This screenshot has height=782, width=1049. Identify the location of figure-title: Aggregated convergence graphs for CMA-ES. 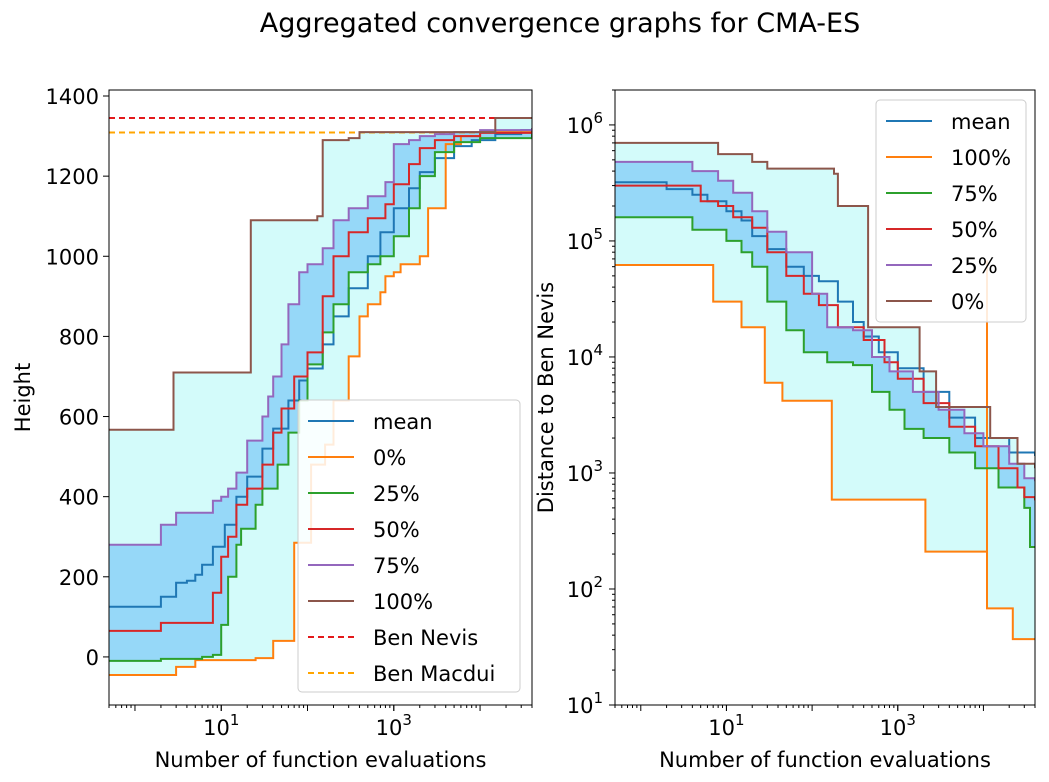
(560, 23).